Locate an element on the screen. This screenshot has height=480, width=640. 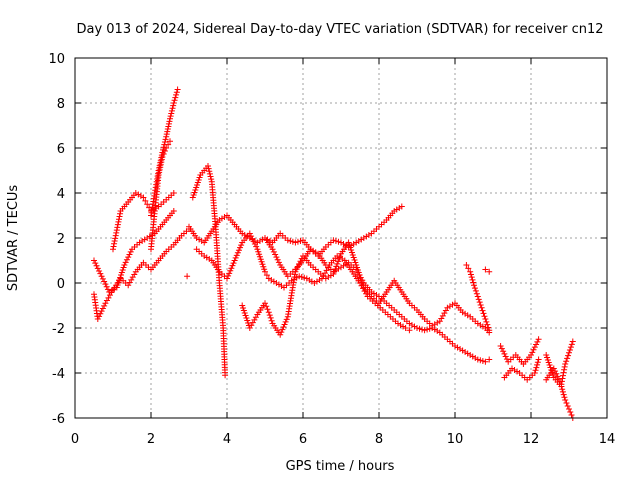
y-tick-label: -6 is located at coordinates (58, 419).